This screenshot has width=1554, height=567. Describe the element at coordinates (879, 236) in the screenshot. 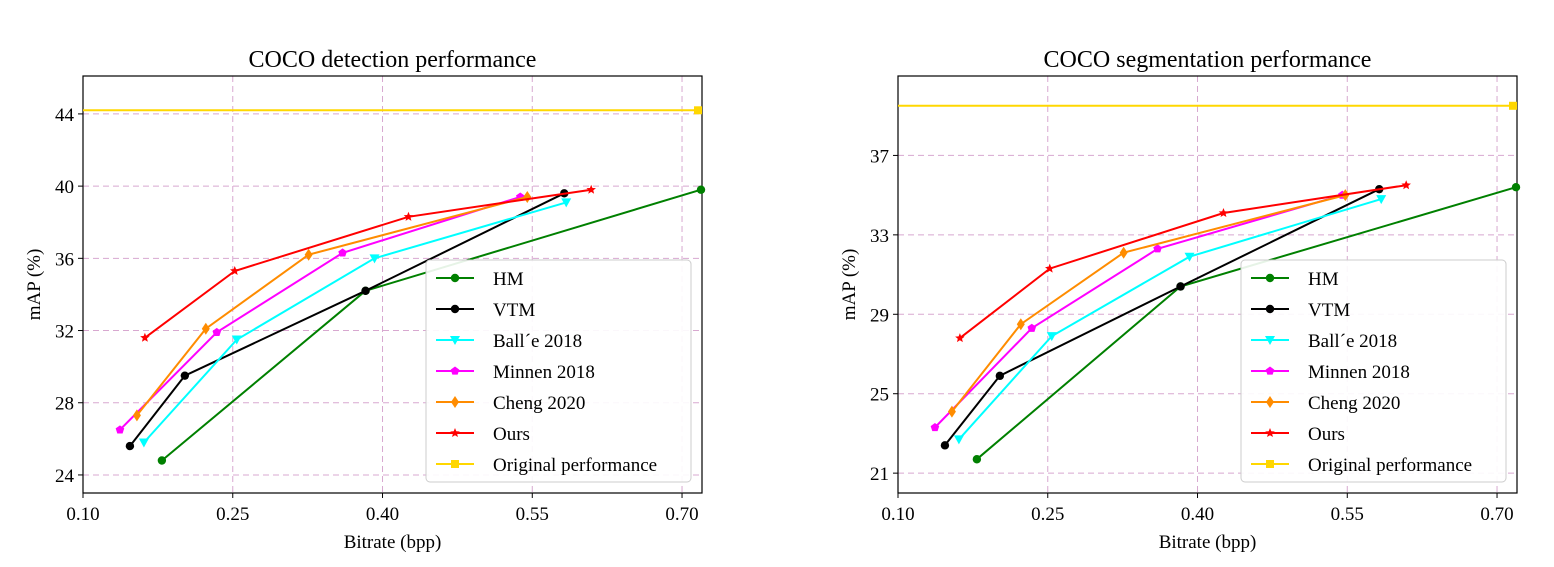

I see `segmentation-ytick-label: 33` at that location.